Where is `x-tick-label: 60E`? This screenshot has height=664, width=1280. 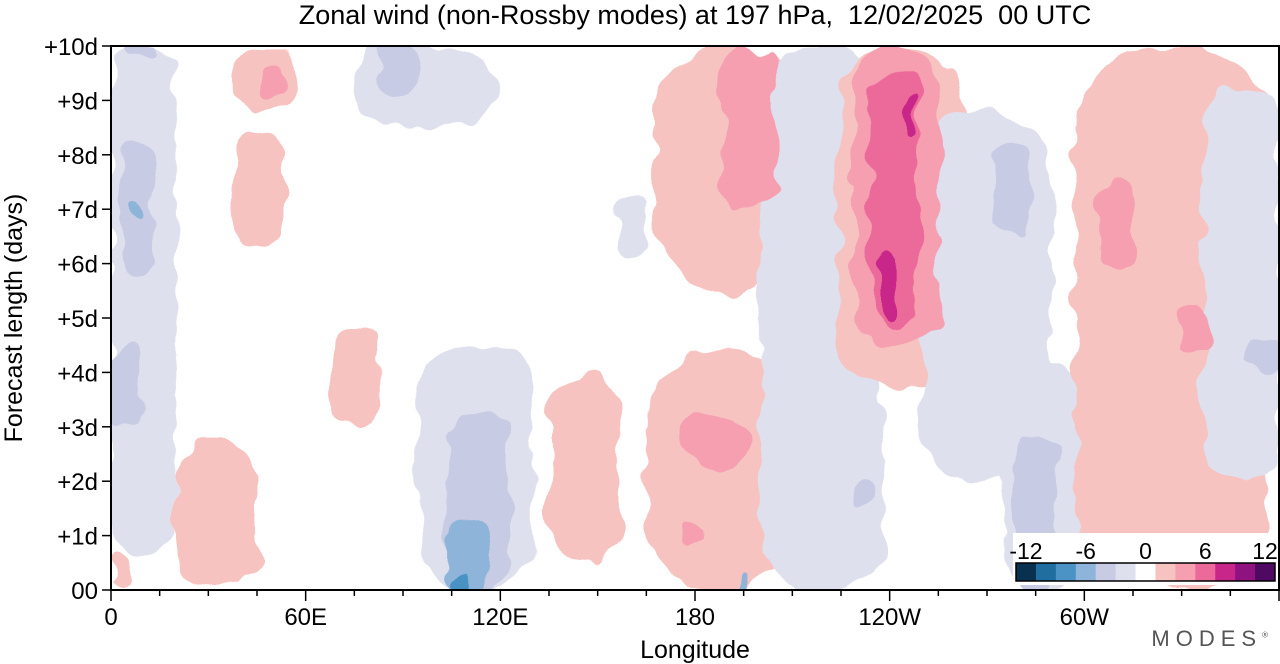 x-tick-label: 60E is located at coordinates (305, 617).